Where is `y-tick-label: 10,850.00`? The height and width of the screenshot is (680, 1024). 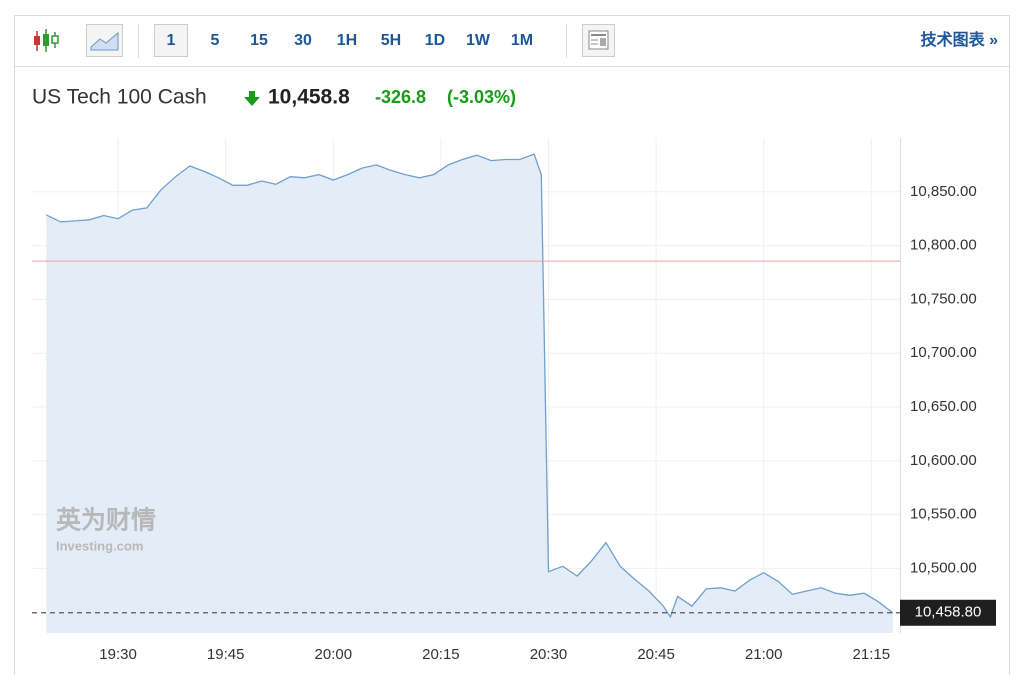 y-tick-label: 10,850.00 is located at coordinates (943, 191).